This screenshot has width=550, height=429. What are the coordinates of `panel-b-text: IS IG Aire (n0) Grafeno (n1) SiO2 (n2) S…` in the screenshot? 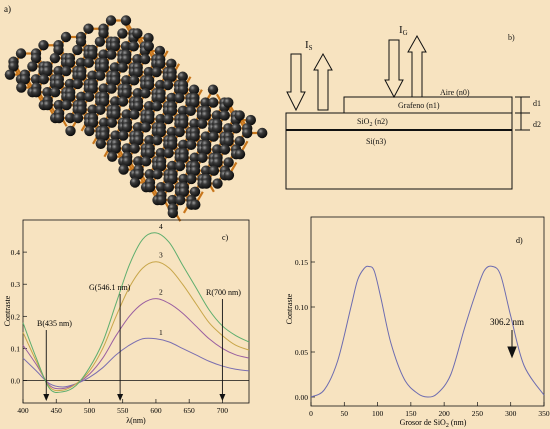 It's located at (423, 85).